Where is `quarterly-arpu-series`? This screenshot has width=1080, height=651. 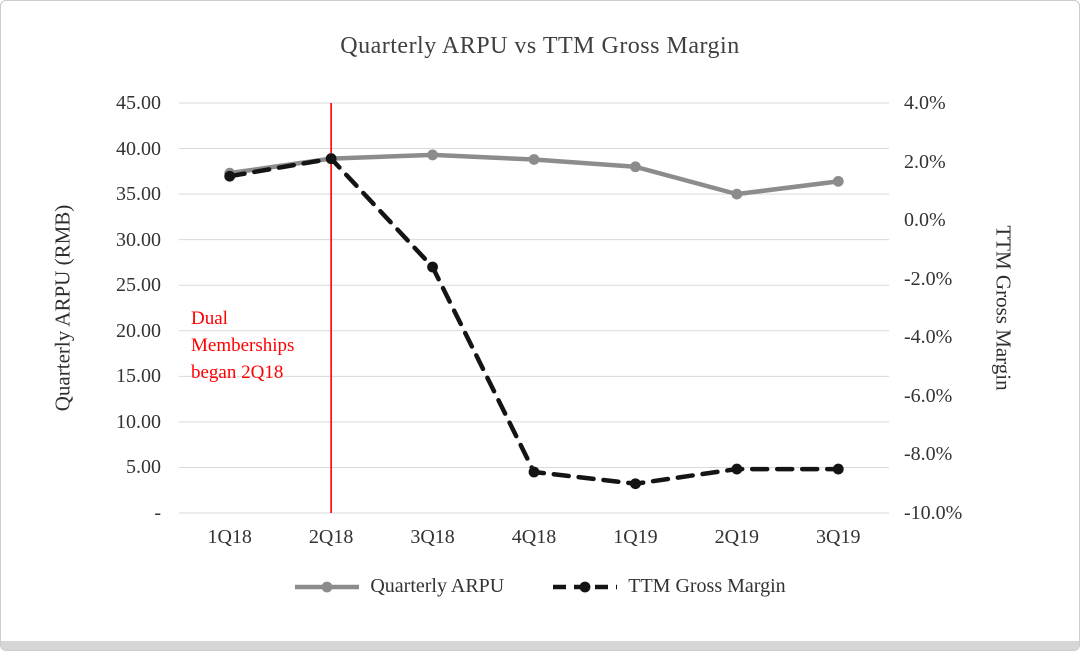
quarterly-arpu-series is located at coordinates (534, 174).